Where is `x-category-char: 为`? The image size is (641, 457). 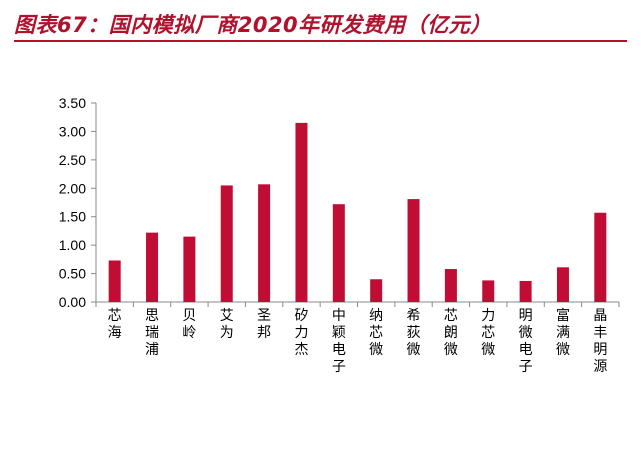
x-category-char: 为 is located at coordinates (227, 333).